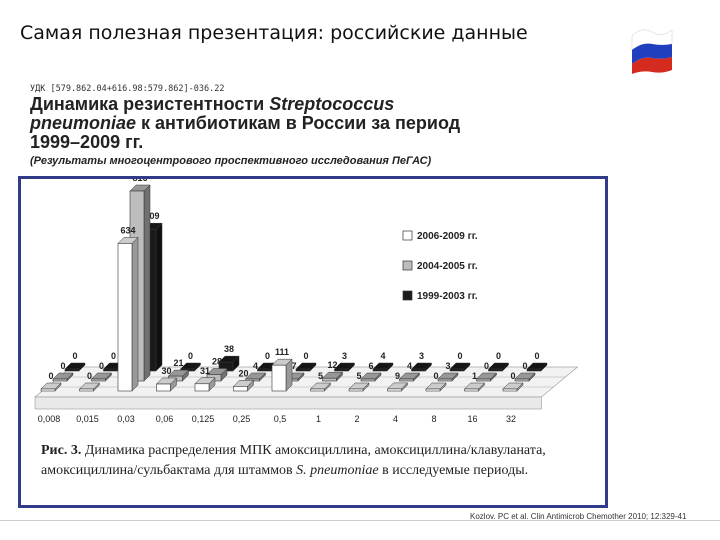  Describe the element at coordinates (447, 266) in the screenshot. I see `legend-label: 2004-2005 гг.` at that location.